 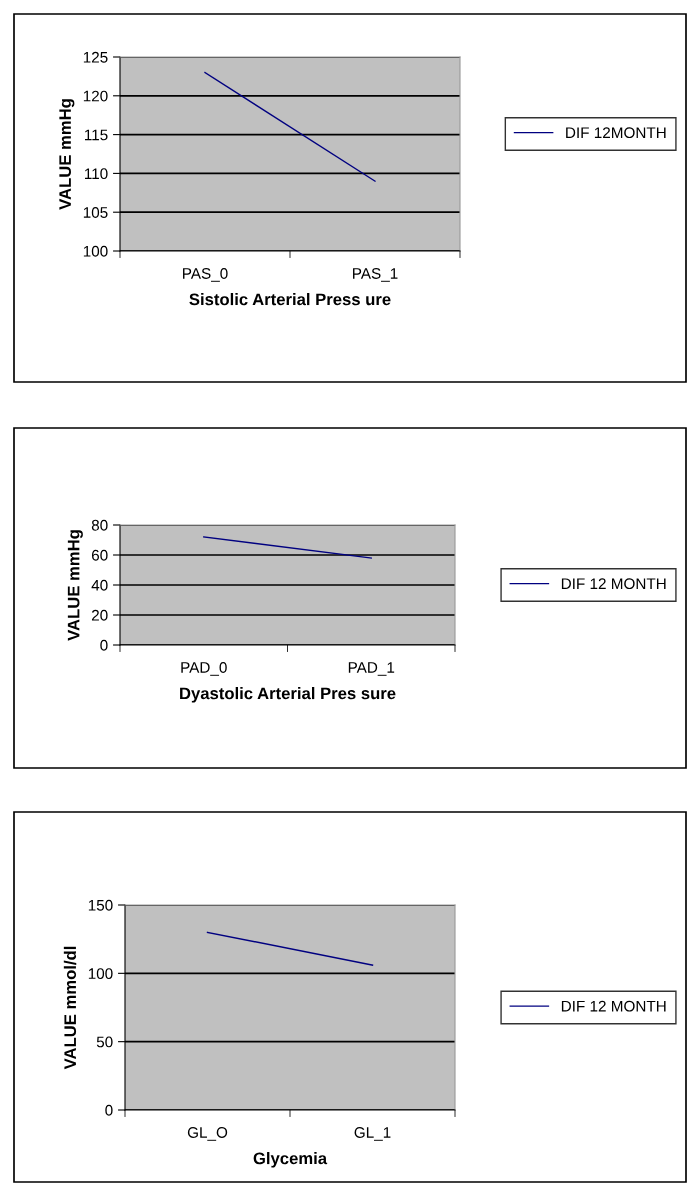 I want to click on y-tick-label: 110, so click(x=96, y=174).